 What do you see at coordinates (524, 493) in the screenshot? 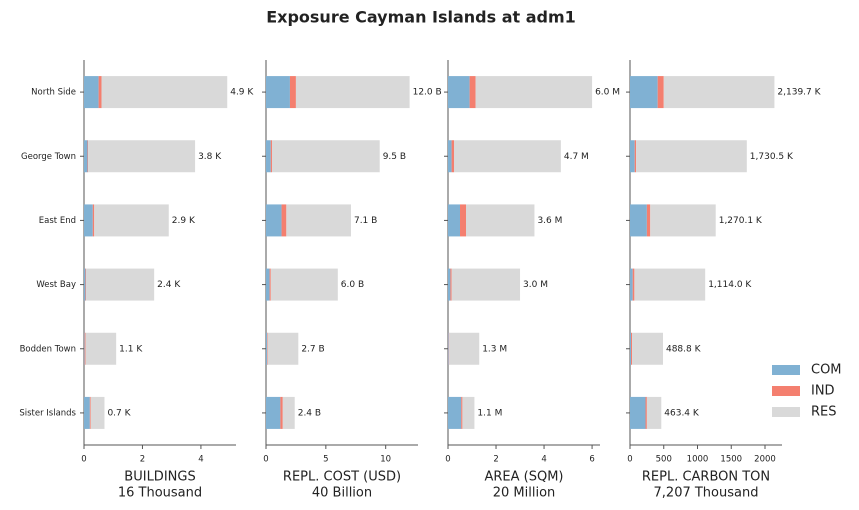
I see `x-axis-sublabel: 20 Million` at bounding box center [524, 493].